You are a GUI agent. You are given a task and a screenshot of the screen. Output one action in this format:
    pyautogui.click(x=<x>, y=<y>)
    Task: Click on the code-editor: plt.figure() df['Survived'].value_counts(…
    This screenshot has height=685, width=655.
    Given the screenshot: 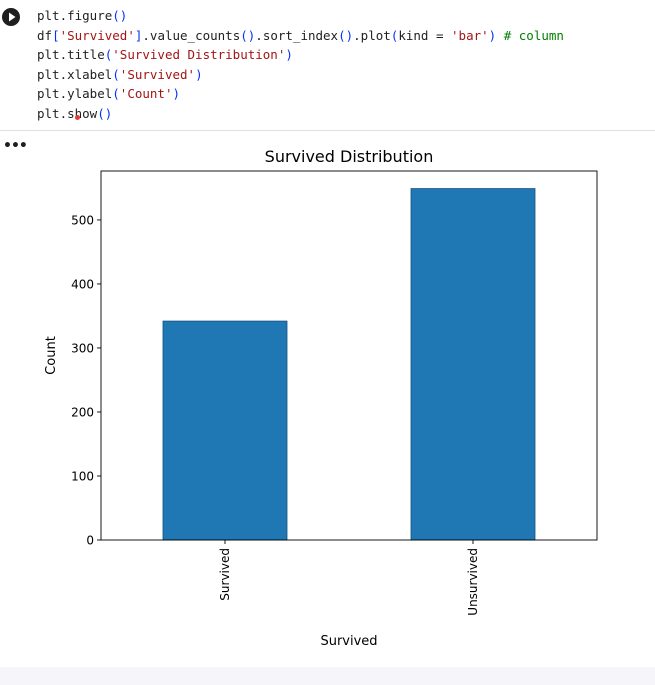 What is the action you would take?
    pyautogui.click(x=300, y=64)
    